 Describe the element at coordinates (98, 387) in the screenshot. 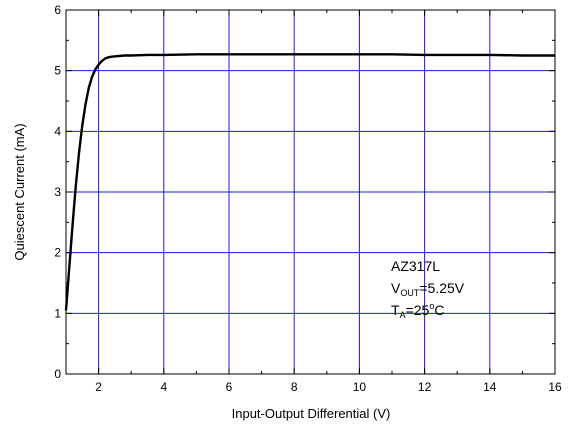

I see `x-tick-label: 2` at that location.